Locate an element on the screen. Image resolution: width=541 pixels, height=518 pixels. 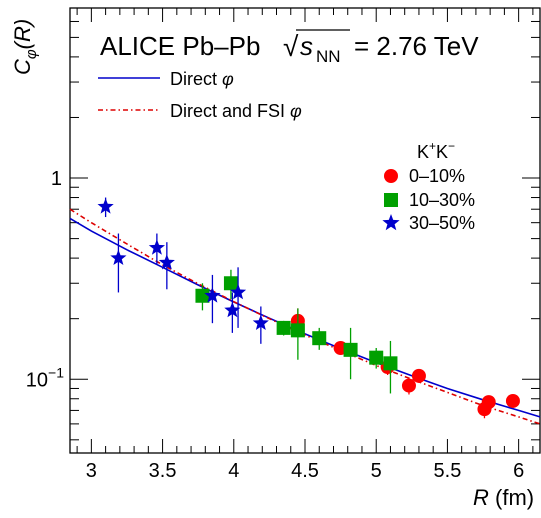
x-tick-label: 4 is located at coordinates (233, 471).